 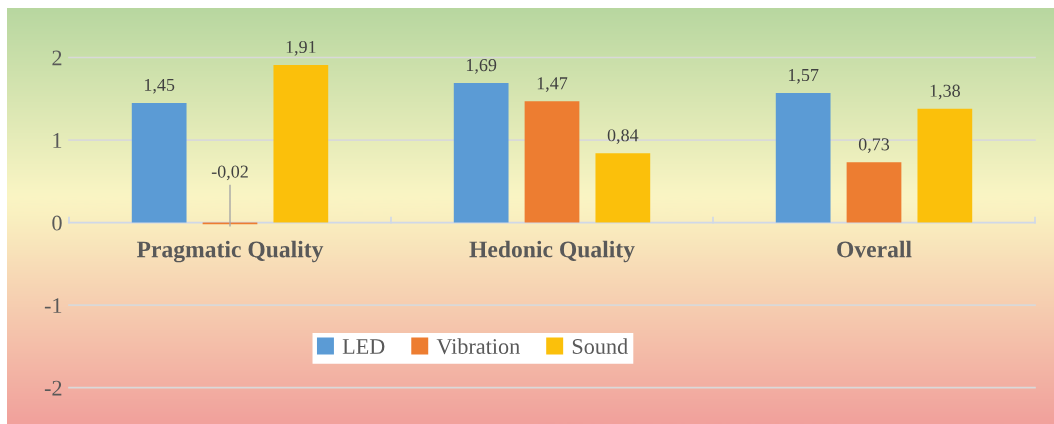 I want to click on x-tick-label: Hedonic Quality, so click(x=552, y=251).